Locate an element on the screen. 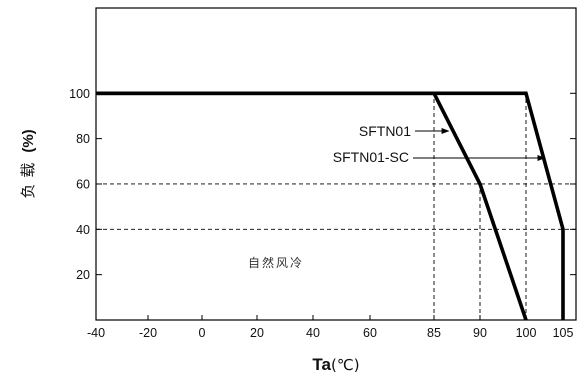  y-axis-title-main: 负载 is located at coordinates (28, 178).